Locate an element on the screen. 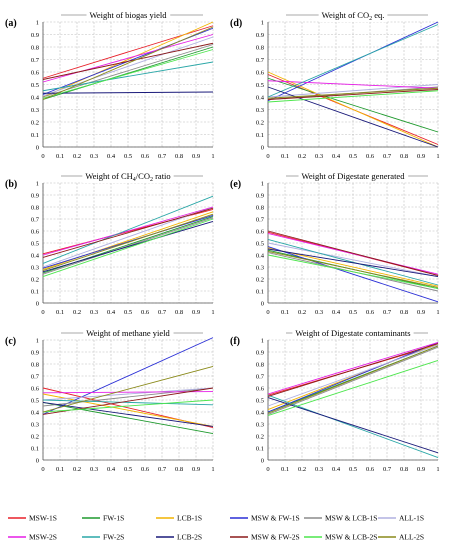  legend-label: ALL-1S is located at coordinates (411, 518).